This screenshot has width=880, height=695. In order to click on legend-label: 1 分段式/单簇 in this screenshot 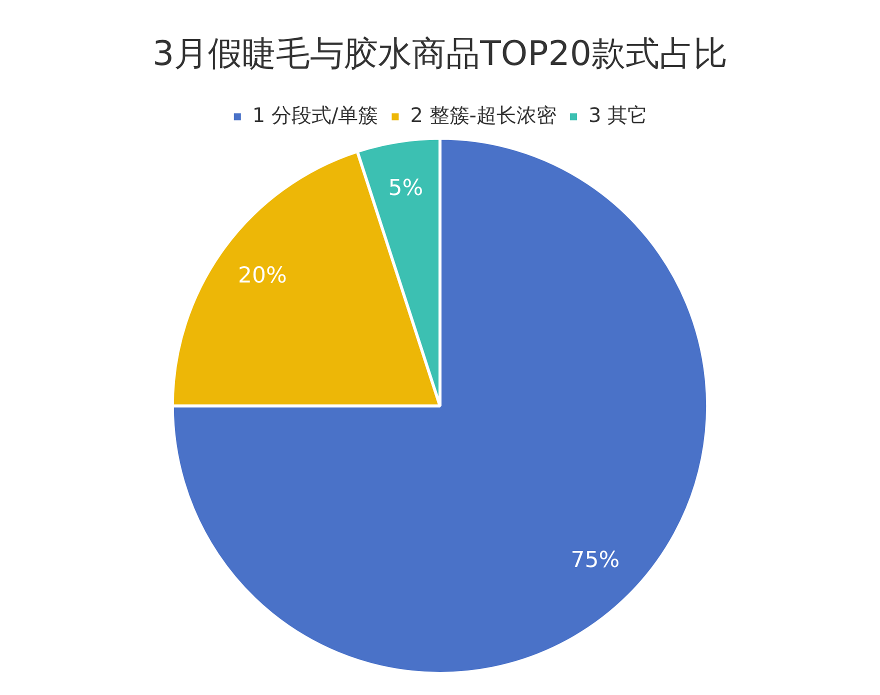, I will do `click(315, 115)`.